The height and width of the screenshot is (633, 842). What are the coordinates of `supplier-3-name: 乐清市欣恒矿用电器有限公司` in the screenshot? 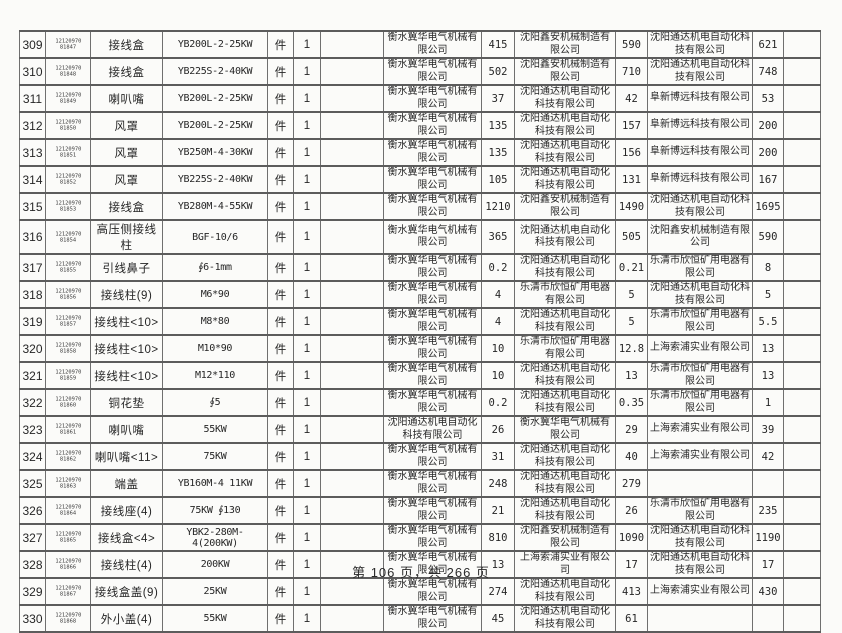 It's located at (700, 267).